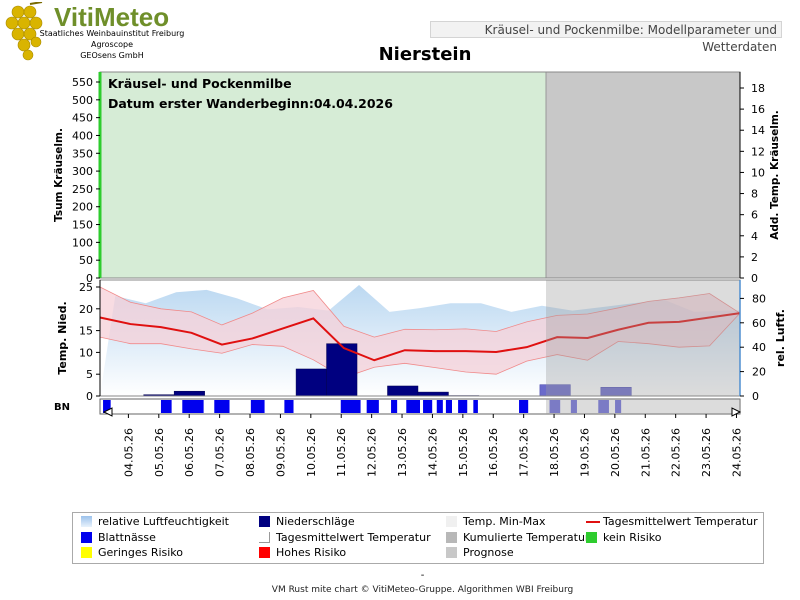 Image resolution: width=800 pixels, height=600 pixels. I want to click on bottom-ylabel-right: rel. Luftf., so click(780, 338).